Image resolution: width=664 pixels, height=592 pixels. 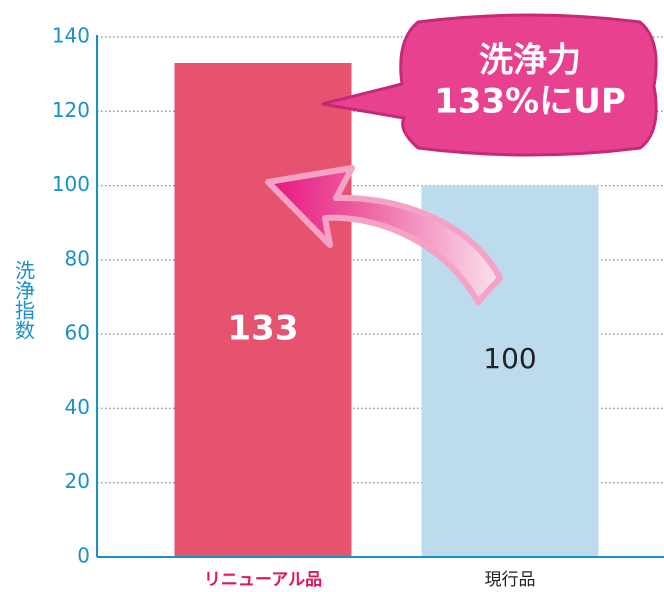 I want to click on callout-text: 洗浄力, so click(x=530, y=61).